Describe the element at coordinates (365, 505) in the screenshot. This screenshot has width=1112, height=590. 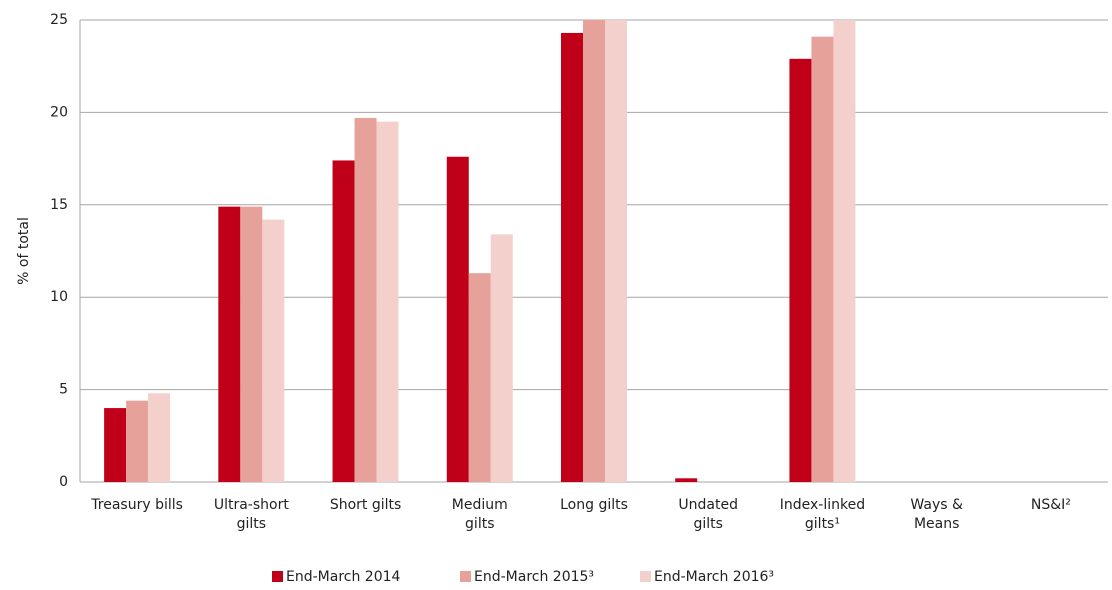
I see `x-tick-label: Short gilts` at that location.